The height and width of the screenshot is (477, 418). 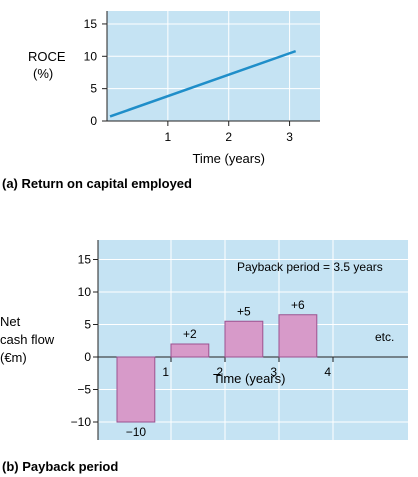 I want to click on y-tick-label-b: −5, so click(x=84, y=390).